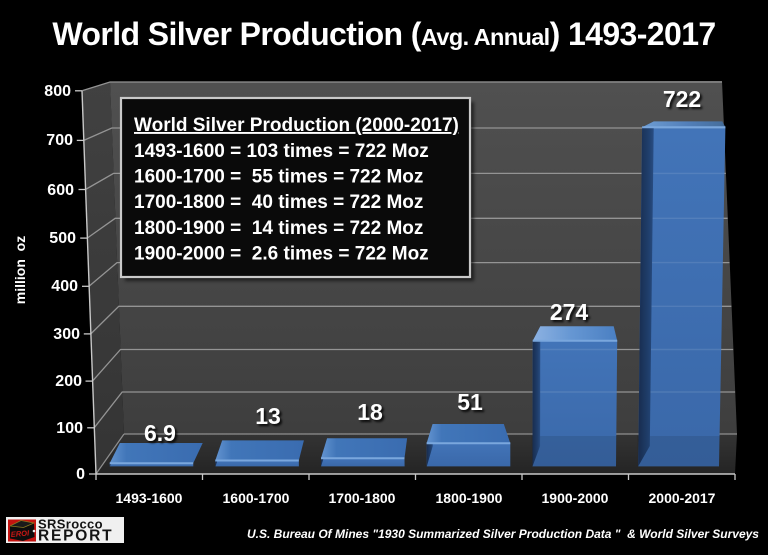  What do you see at coordinates (569, 312) in the screenshot?
I see `svg-text: 274` at bounding box center [569, 312].